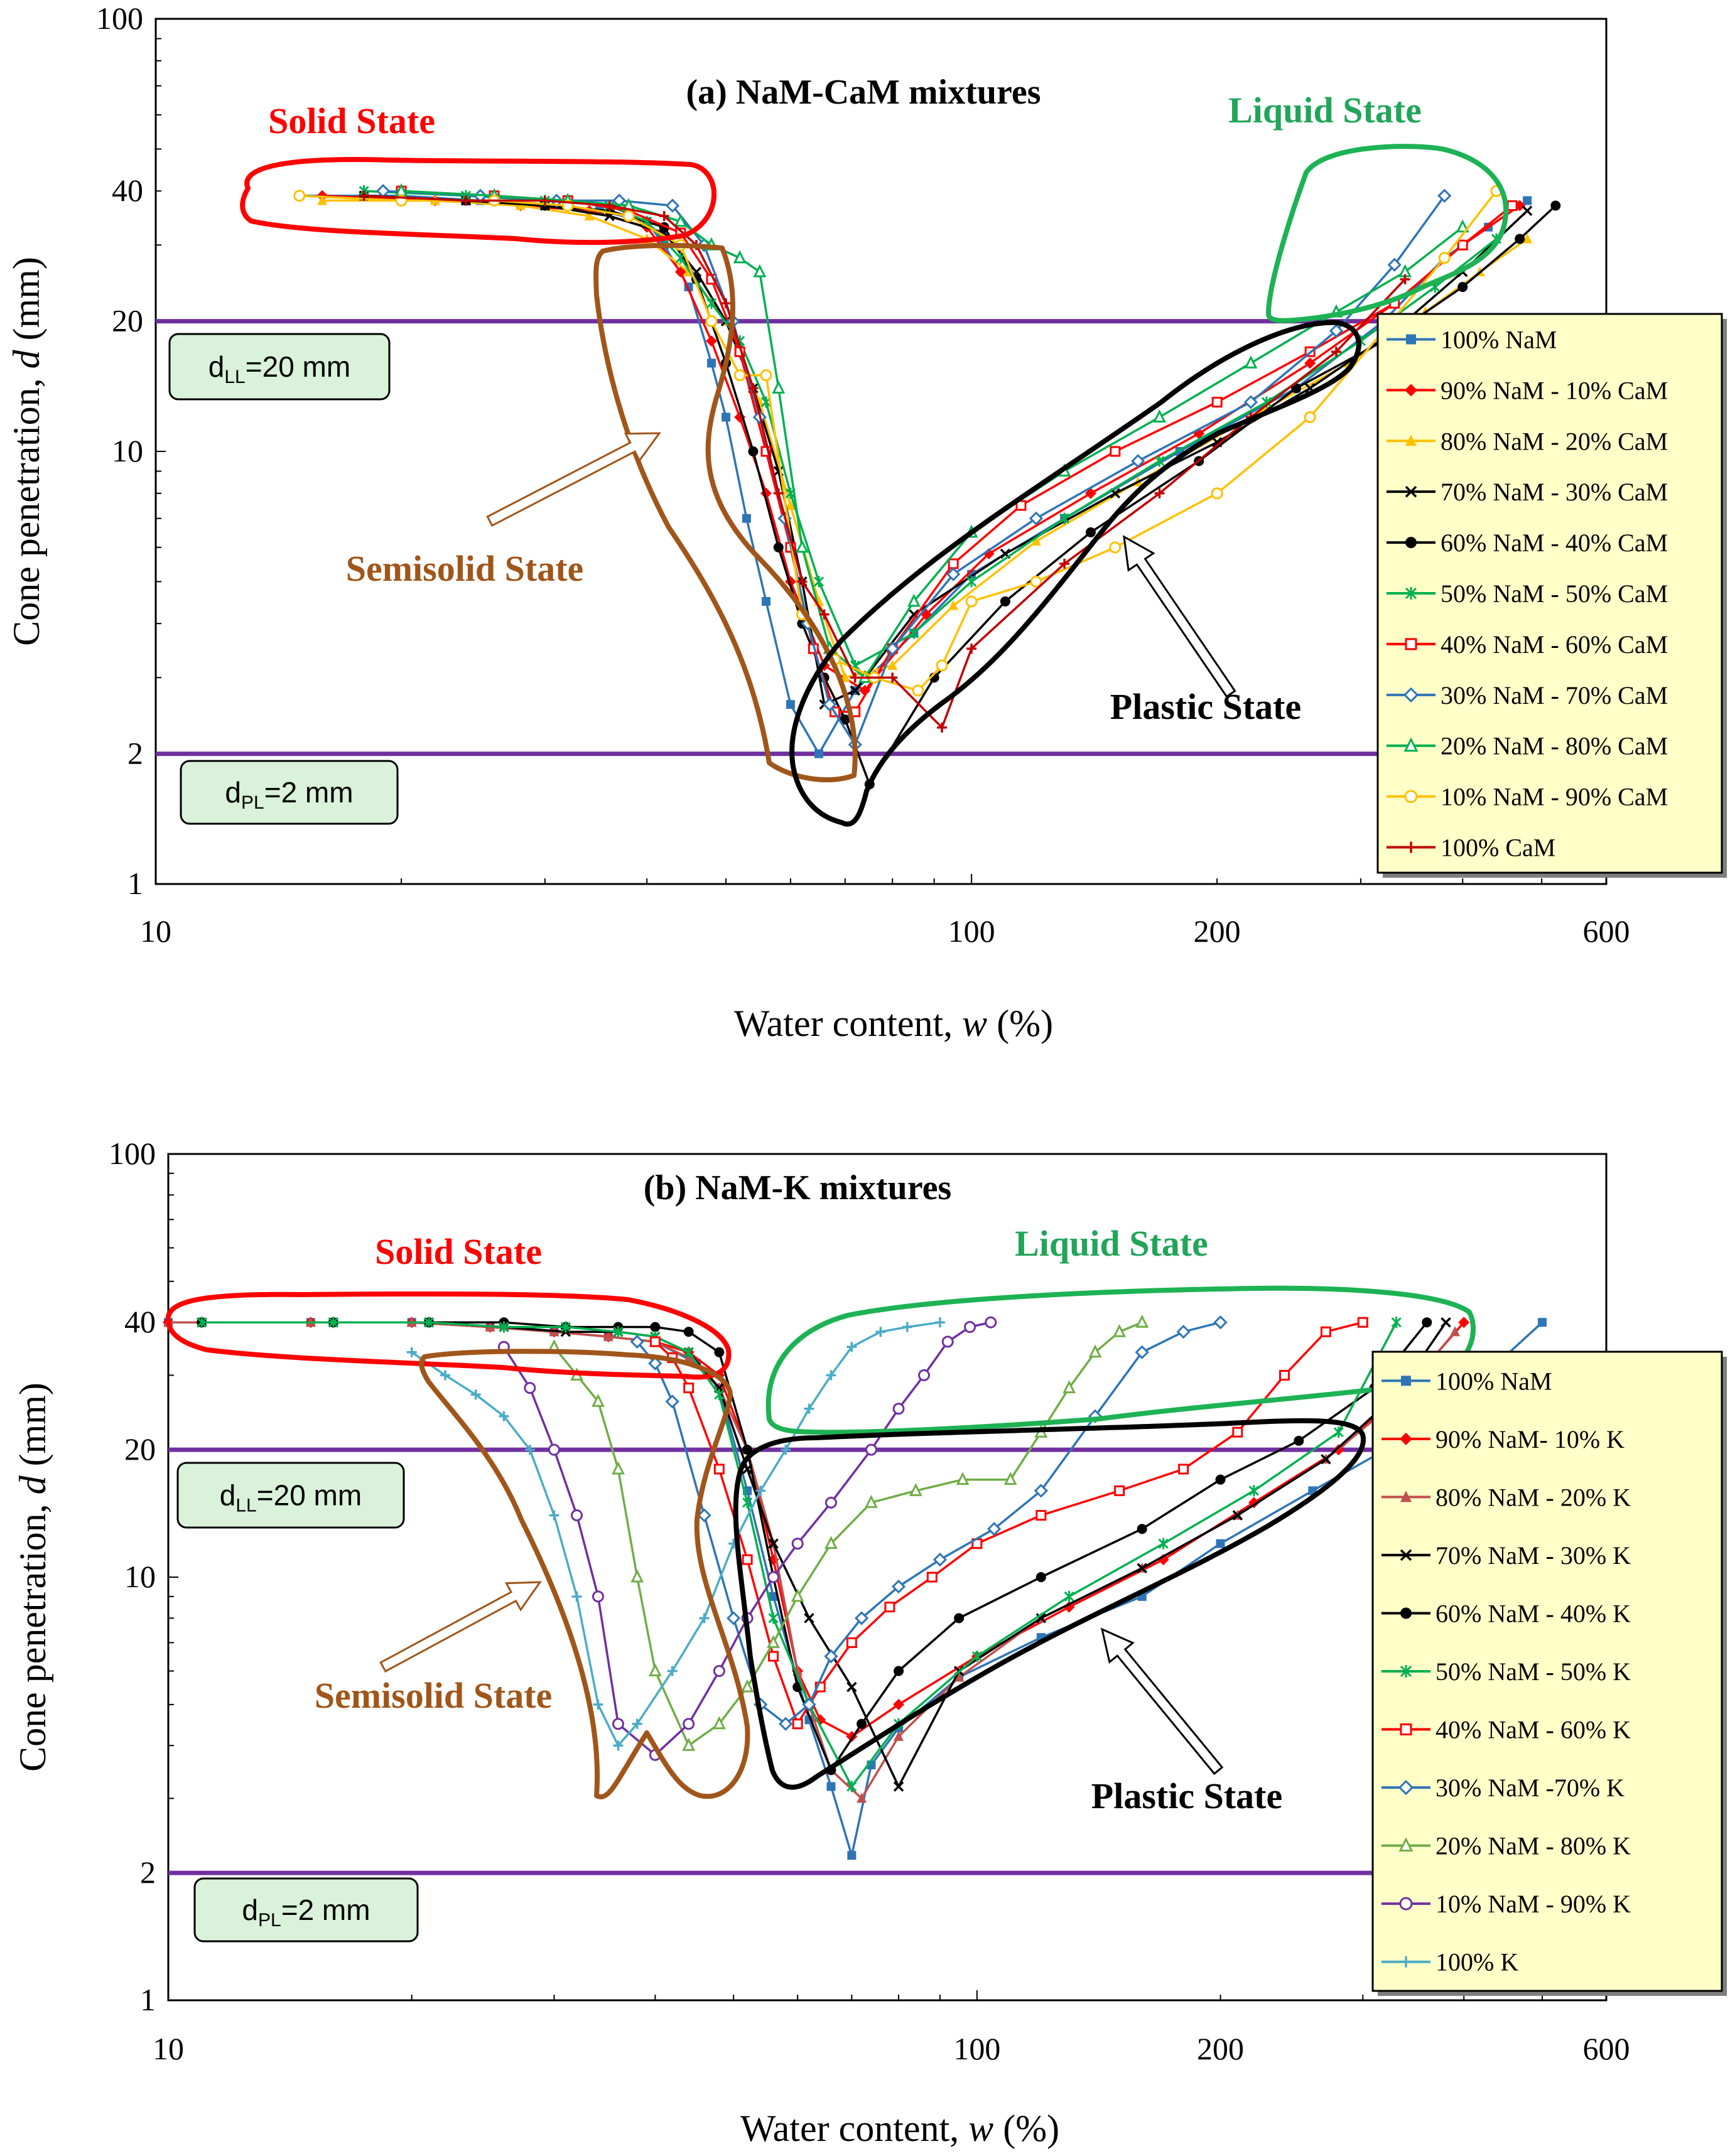 Image resolution: width=1730 pixels, height=2156 pixels. I want to click on legend-label: 90% NaM - 10% CaM, so click(1554, 390).